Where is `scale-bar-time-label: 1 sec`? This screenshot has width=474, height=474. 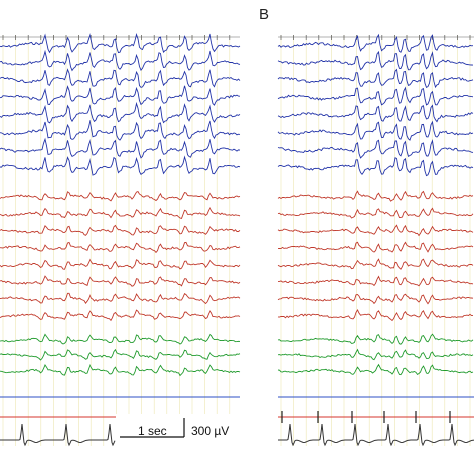 scale-bar-time-label: 1 sec is located at coordinates (152, 431).